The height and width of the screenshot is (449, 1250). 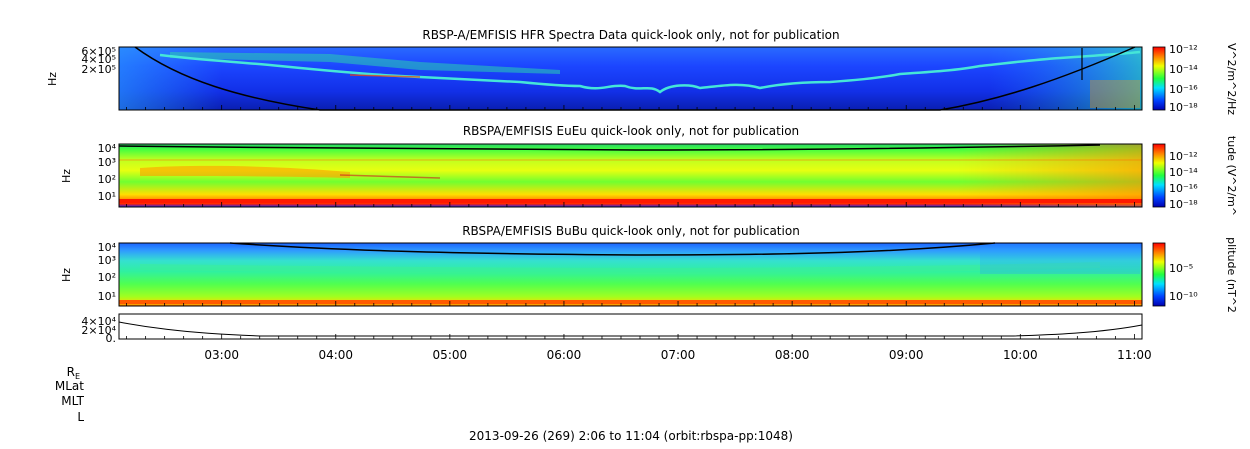 What do you see at coordinates (107, 247) in the screenshot?
I see `bubu-ytick-1e4: 10⁴` at bounding box center [107, 247].